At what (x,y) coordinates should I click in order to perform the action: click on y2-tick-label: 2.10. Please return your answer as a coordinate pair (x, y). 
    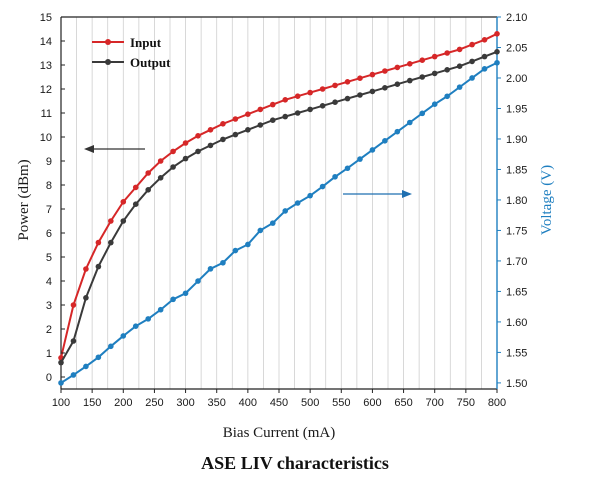
    Looking at the image, I should click on (516, 18).